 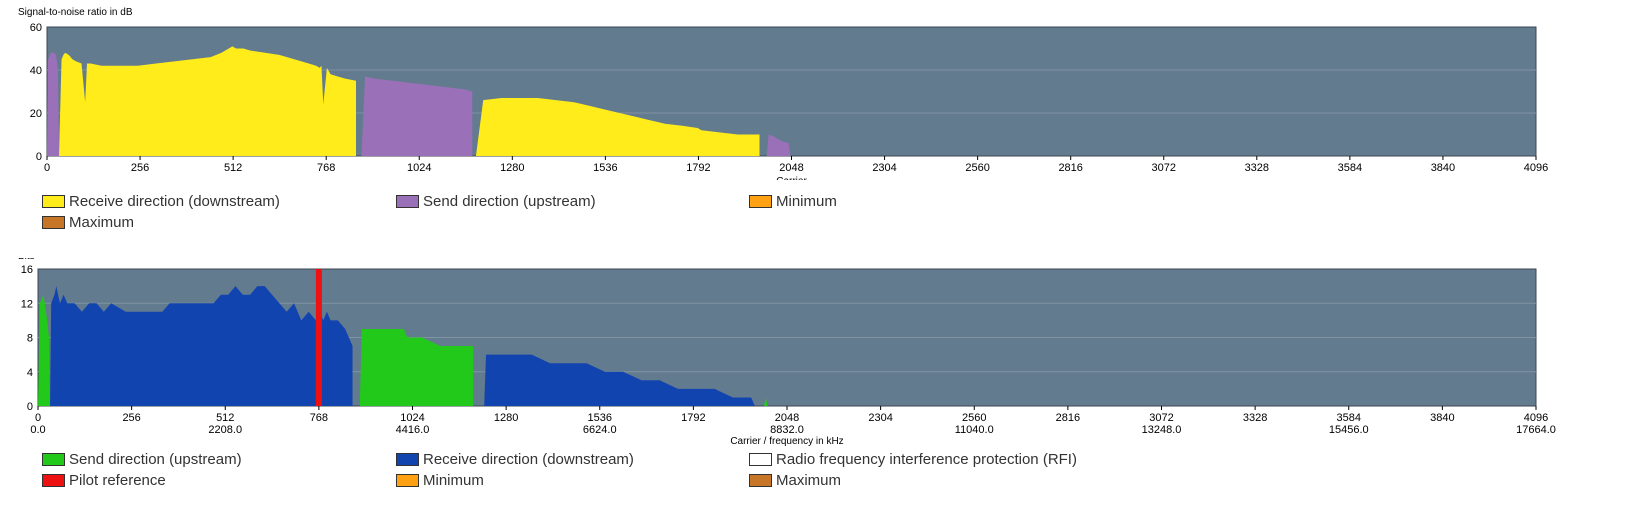 What do you see at coordinates (30, 339) in the screenshot?
I see `y-tick-label: 8` at bounding box center [30, 339].